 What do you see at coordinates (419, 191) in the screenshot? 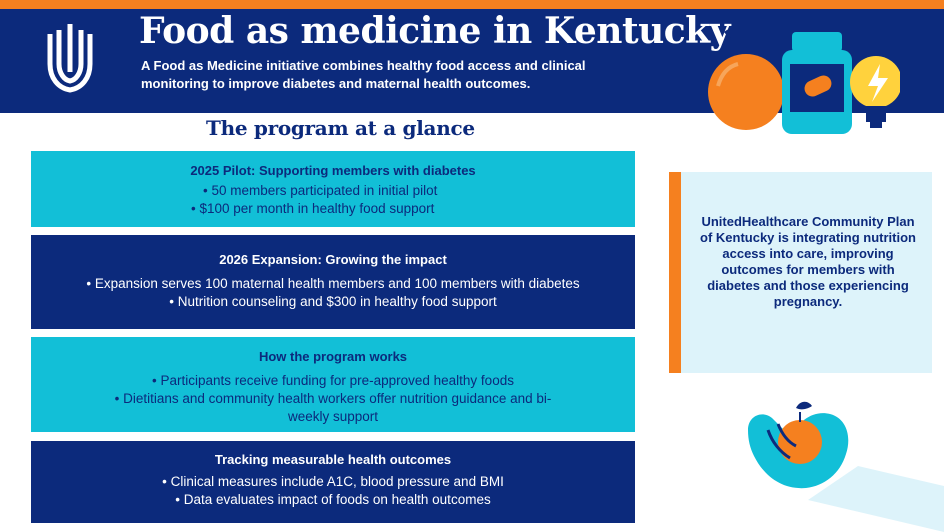
I see `list-item: 50 members participated in initial pilot` at bounding box center [419, 191].